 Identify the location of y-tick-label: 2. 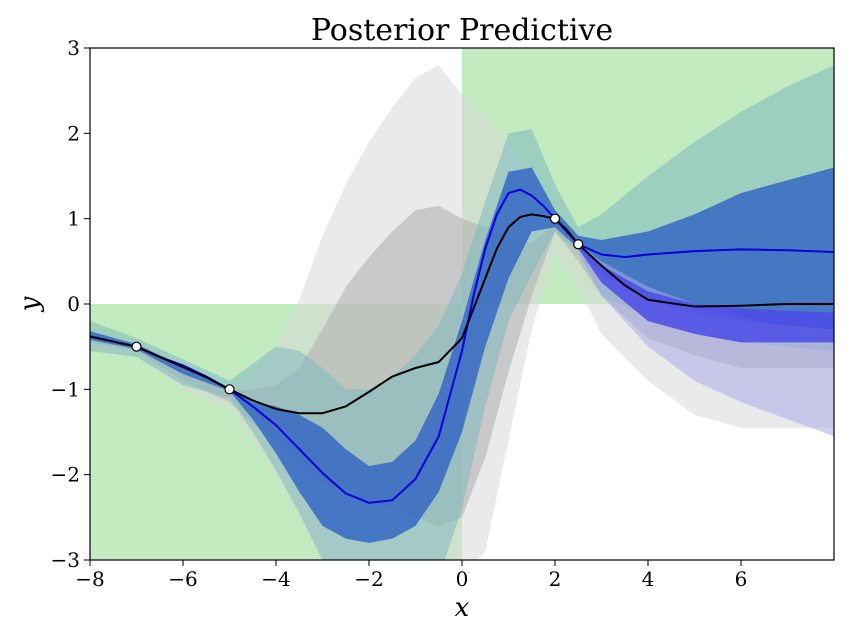
(73, 133).